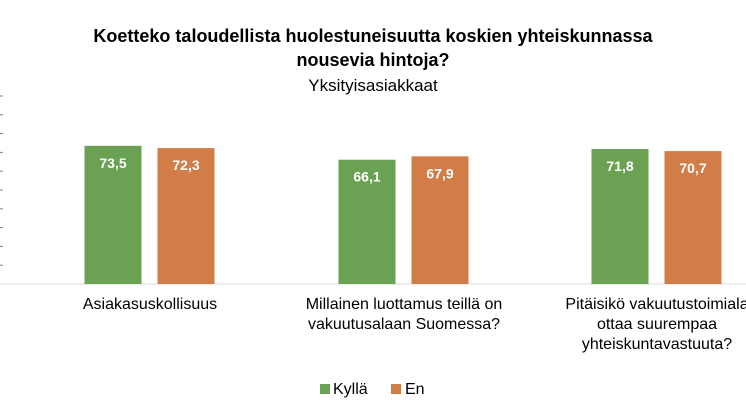 Image resolution: width=746 pixels, height=419 pixels. What do you see at coordinates (372, 60) in the screenshot?
I see `chart-title-line-2: nousevia hintoja?` at bounding box center [372, 60].